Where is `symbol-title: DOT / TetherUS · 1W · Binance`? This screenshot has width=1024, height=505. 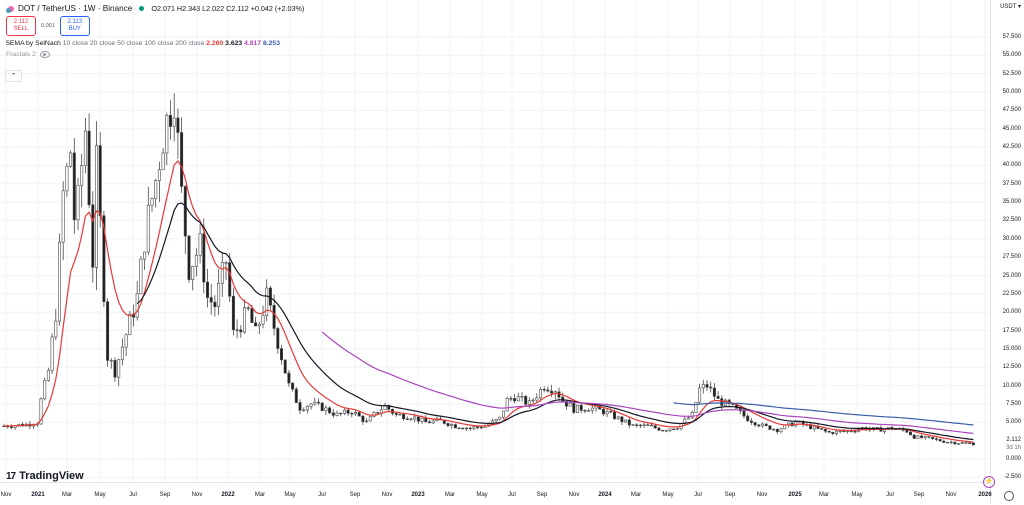 symbol-title: DOT / TetherUS · 1W · Binance is located at coordinates (75, 8).